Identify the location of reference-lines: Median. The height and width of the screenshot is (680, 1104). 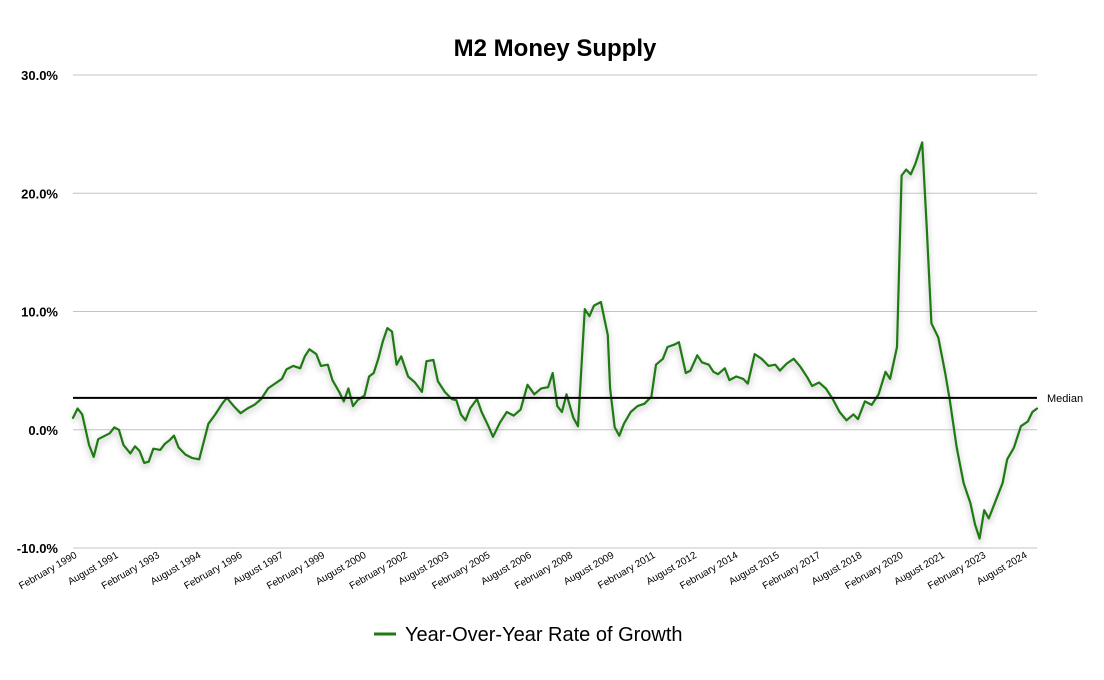
(578, 399).